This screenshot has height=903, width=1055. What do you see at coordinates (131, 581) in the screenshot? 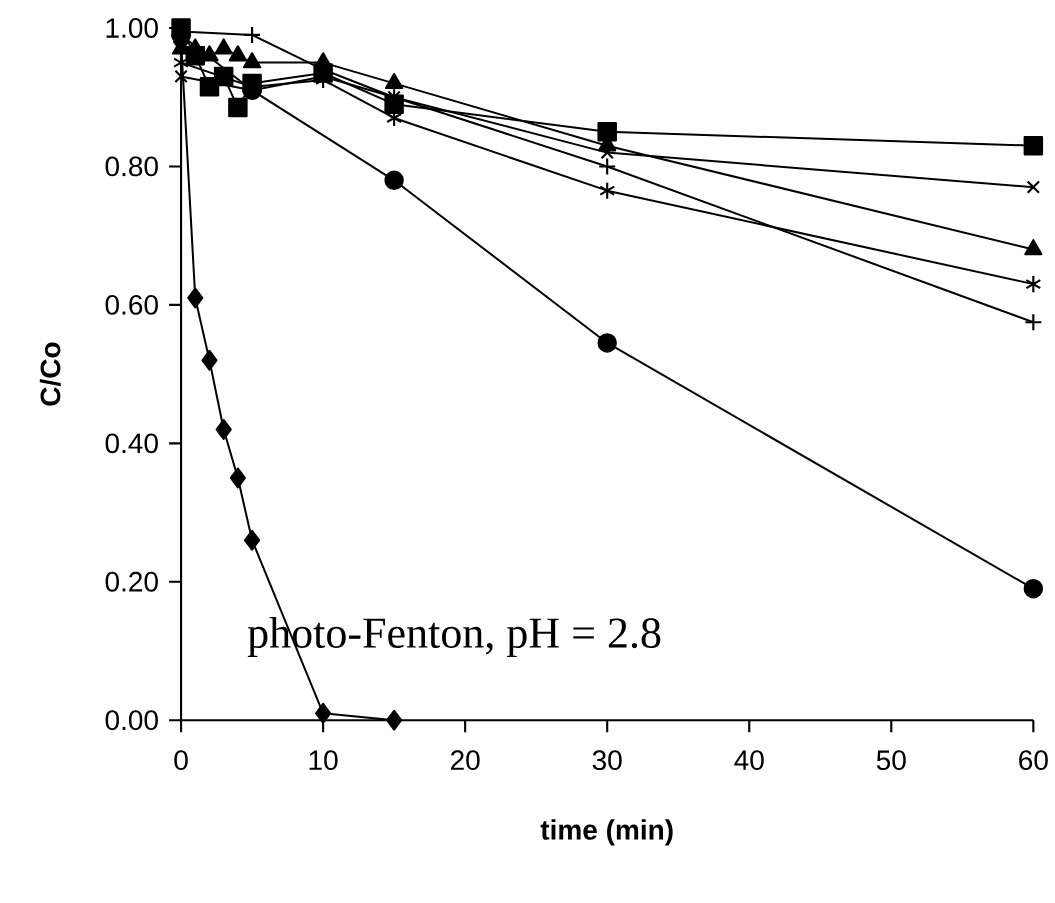
I see `y-tick-label: 0.20` at bounding box center [131, 581].